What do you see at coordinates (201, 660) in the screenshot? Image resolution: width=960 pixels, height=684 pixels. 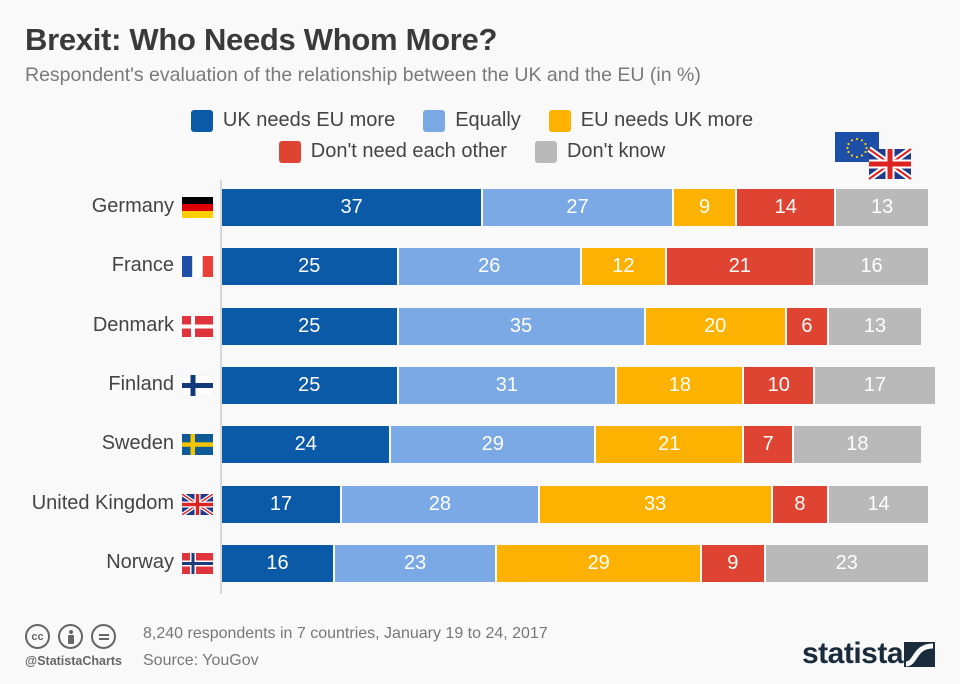 I see `source-note: Source: YouGov` at bounding box center [201, 660].